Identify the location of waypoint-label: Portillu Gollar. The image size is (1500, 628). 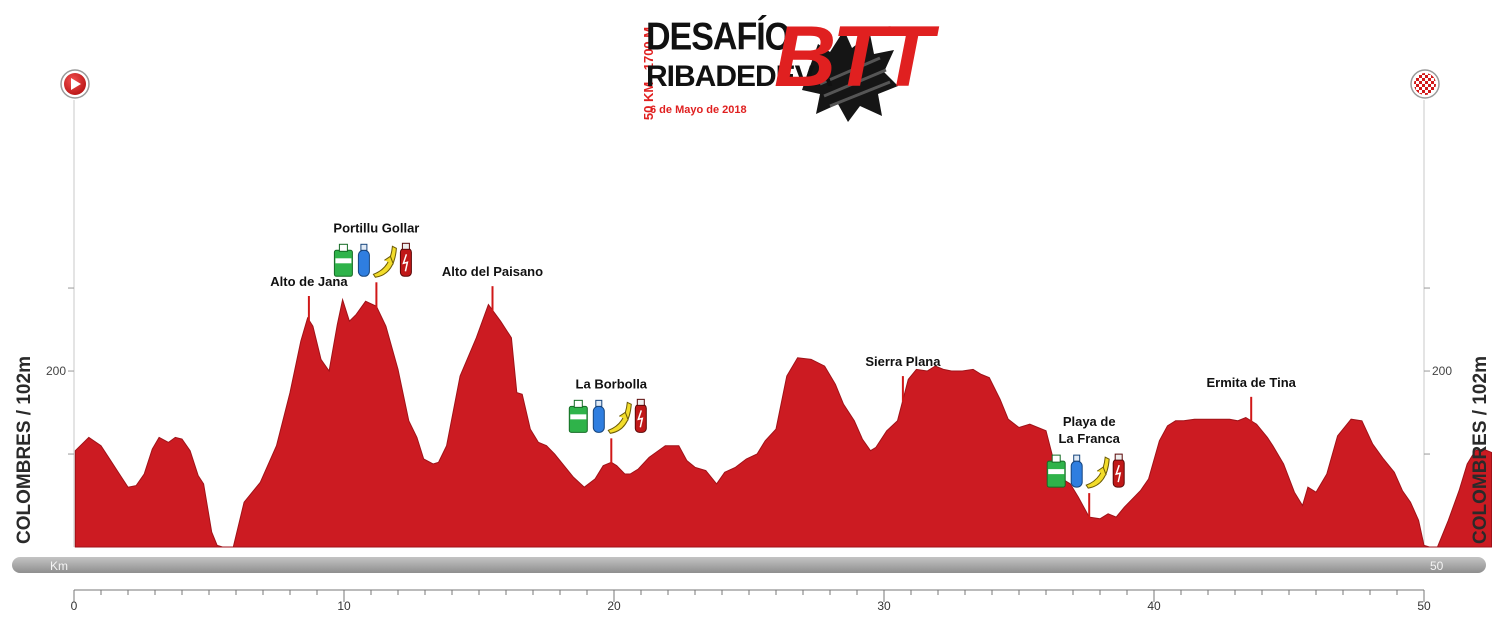
(376, 227).